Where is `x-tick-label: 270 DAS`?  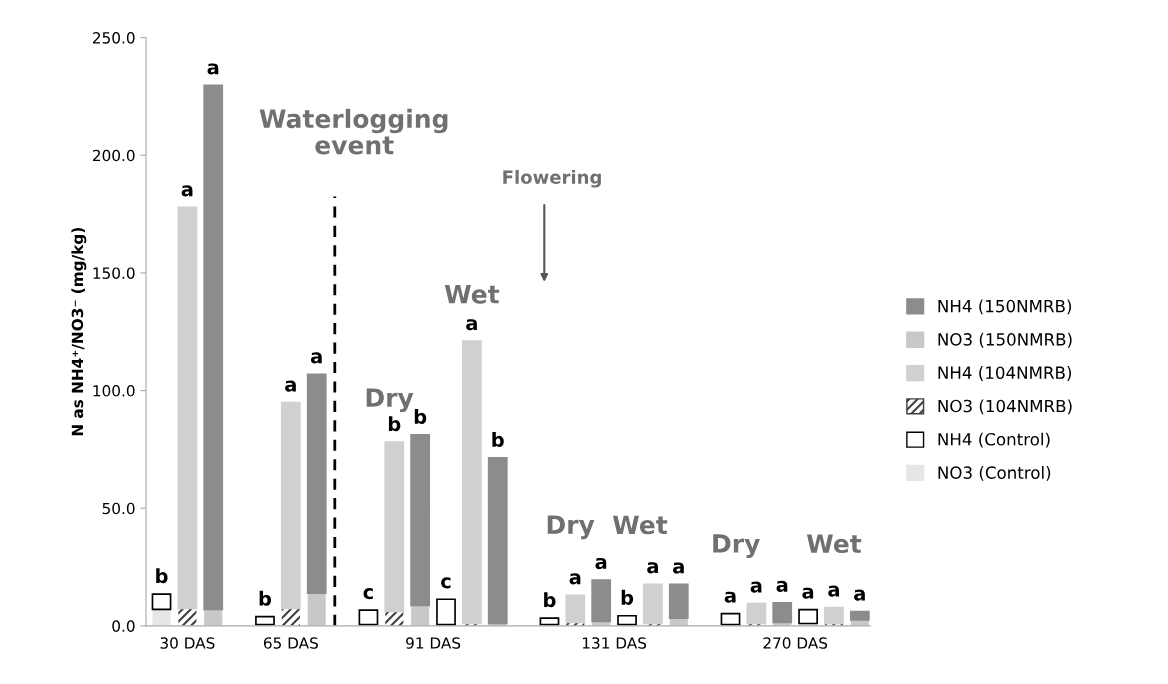
x-tick-label: 270 DAS is located at coordinates (795, 643).